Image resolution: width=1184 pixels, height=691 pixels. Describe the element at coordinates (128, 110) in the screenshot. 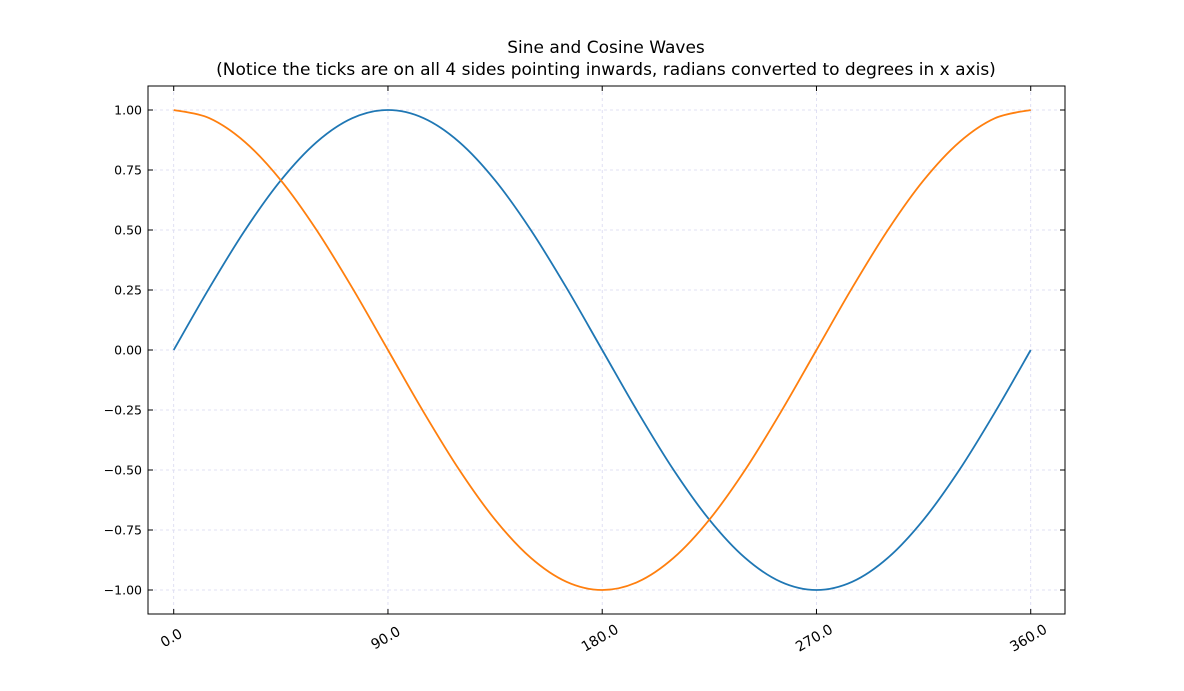

I see `y-tick-label: 1.00` at that location.